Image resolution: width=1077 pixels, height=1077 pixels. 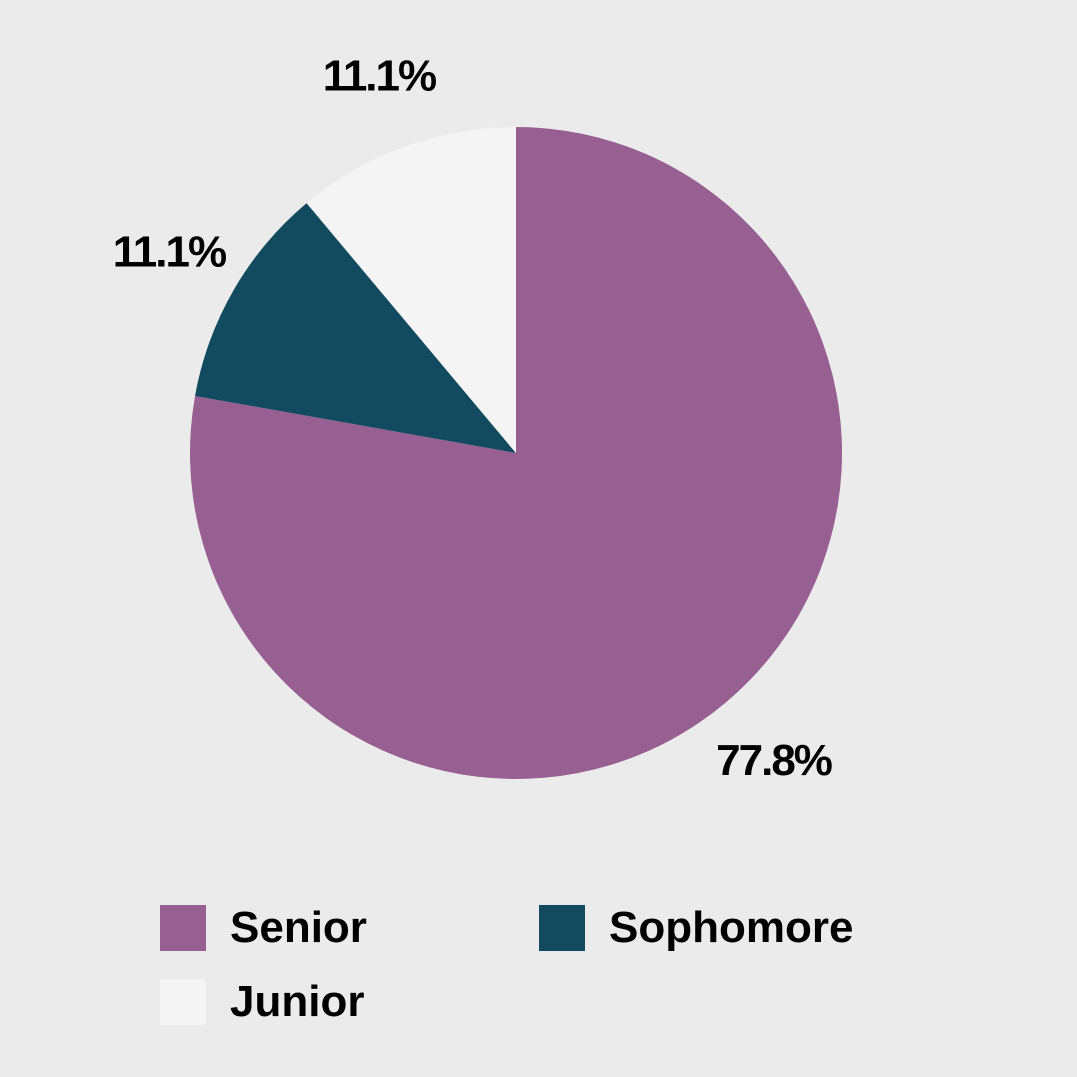 I want to click on legend-label-sophomore: Sophomore, so click(x=731, y=927).